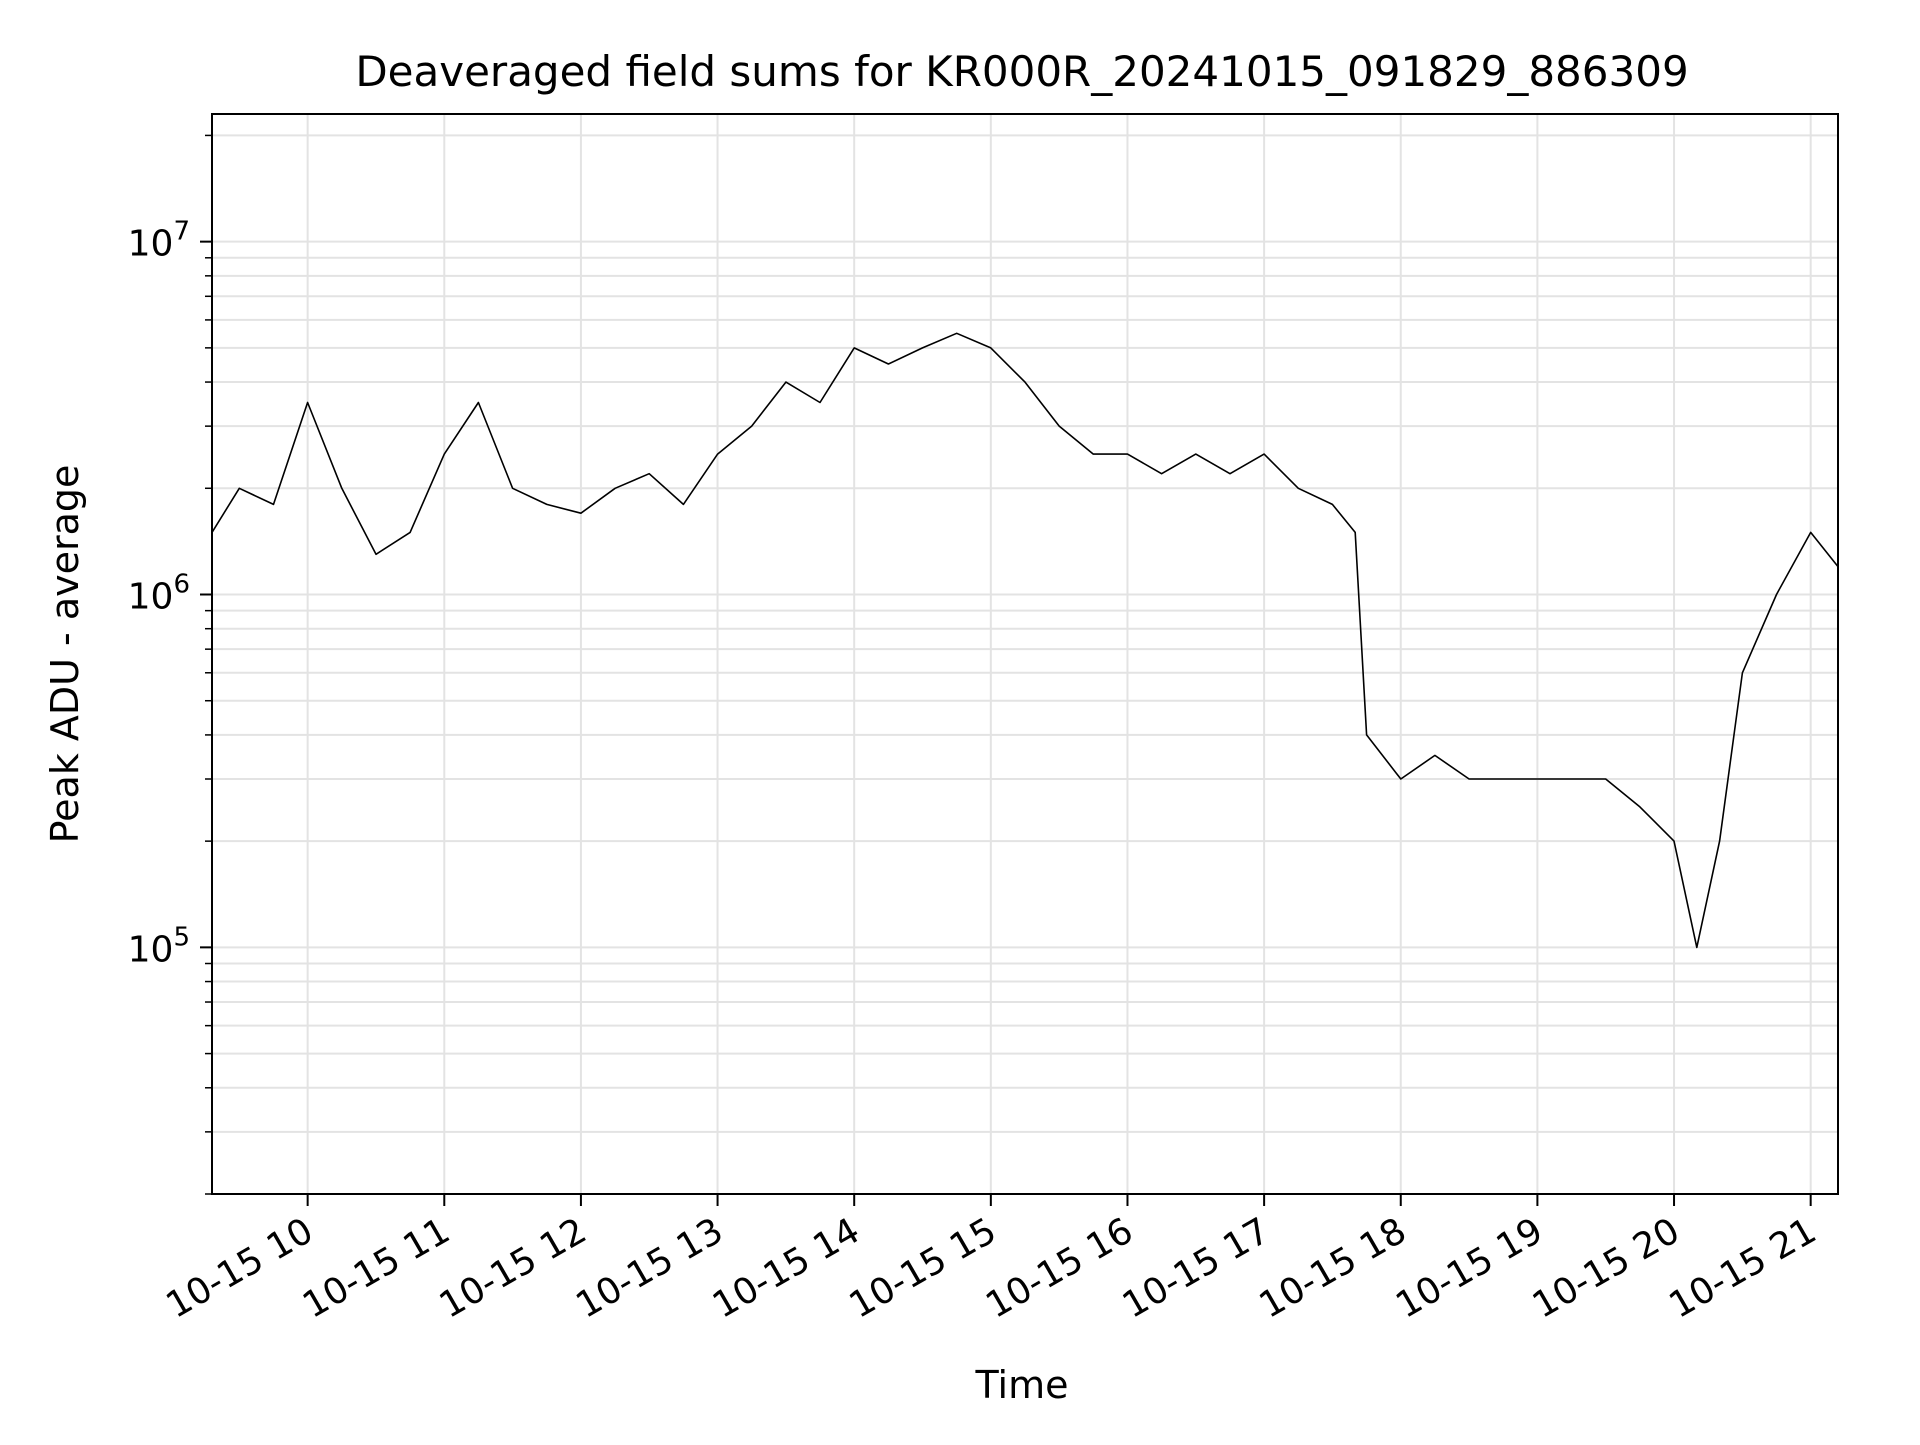  Describe the element at coordinates (1742, 1268) in the screenshot. I see `x-tick-label: 10-15 21` at that location.